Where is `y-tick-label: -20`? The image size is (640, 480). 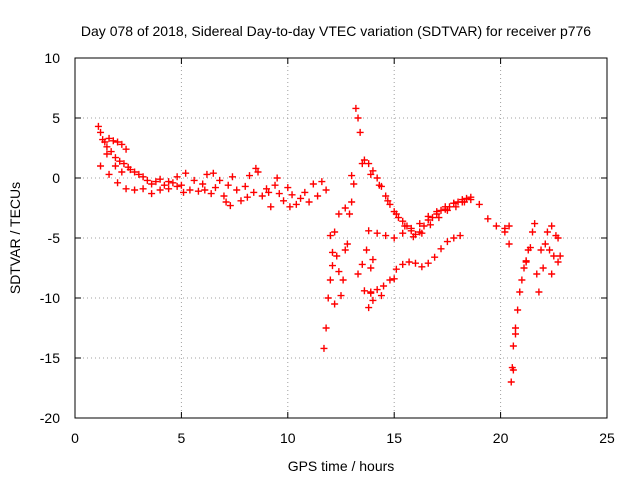
y-tick-label: -20 is located at coordinates (50, 418).